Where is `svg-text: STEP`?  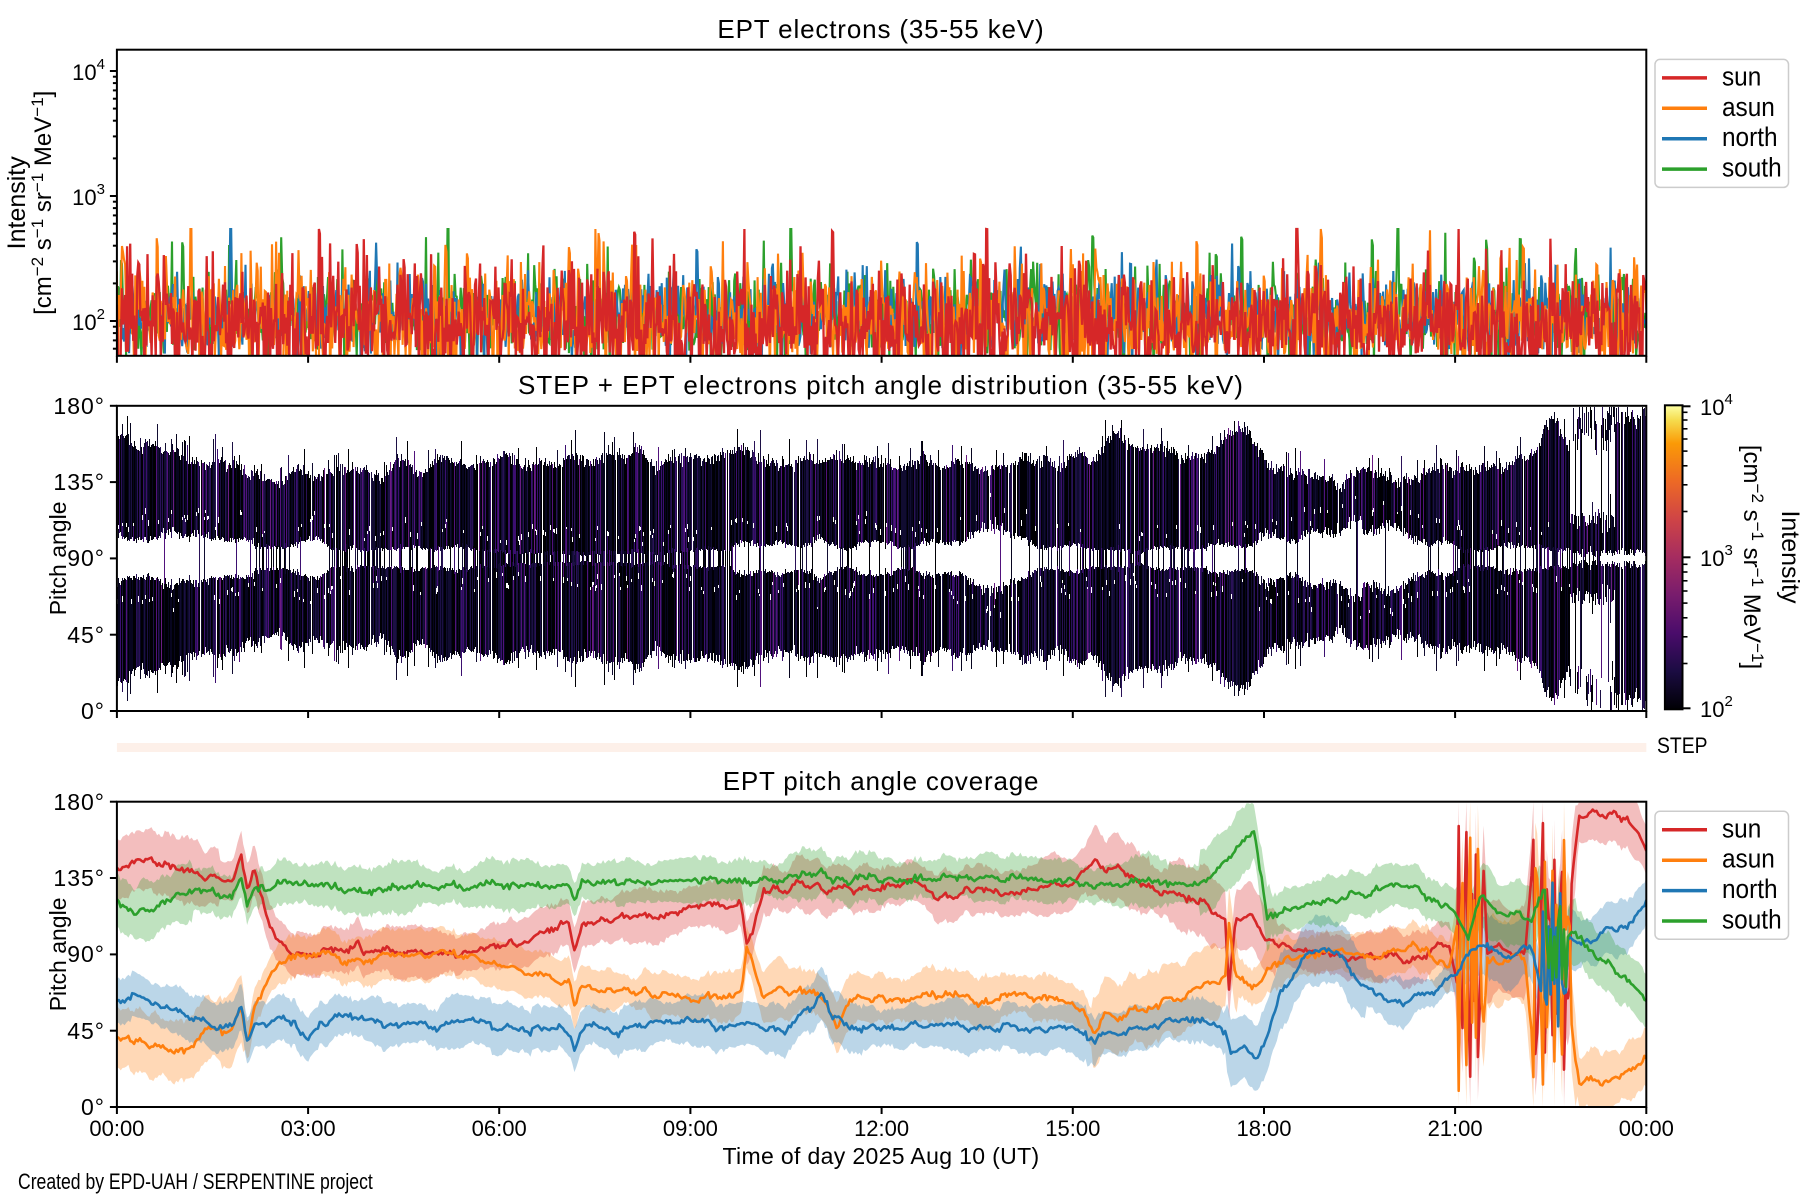 svg-text: STEP is located at coordinates (1682, 746).